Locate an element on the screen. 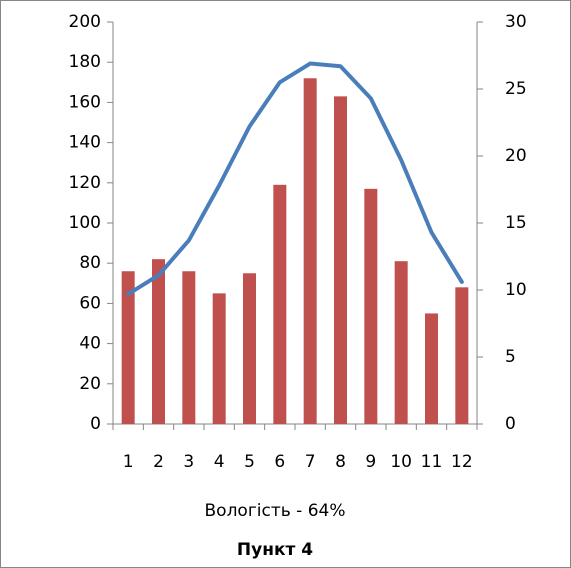 Image resolution: width=571 pixels, height=568 pixels. x-tick-label: 3 is located at coordinates (188, 462).